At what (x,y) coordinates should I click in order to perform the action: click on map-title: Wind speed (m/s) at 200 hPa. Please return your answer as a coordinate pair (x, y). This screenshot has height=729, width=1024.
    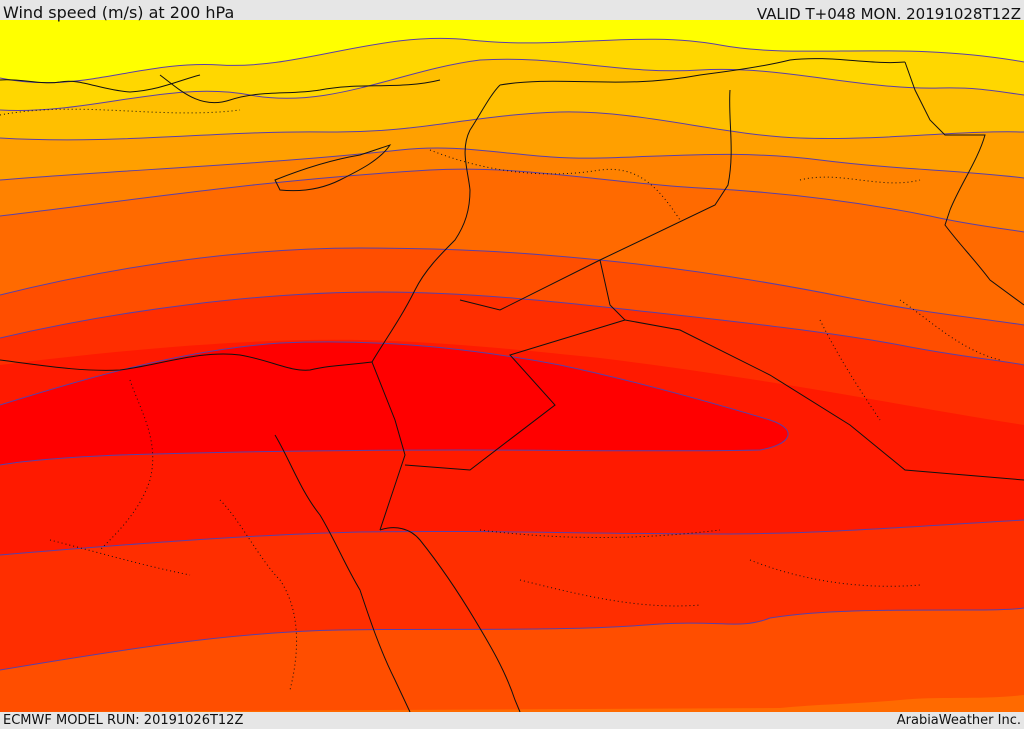
    Looking at the image, I should click on (119, 12).